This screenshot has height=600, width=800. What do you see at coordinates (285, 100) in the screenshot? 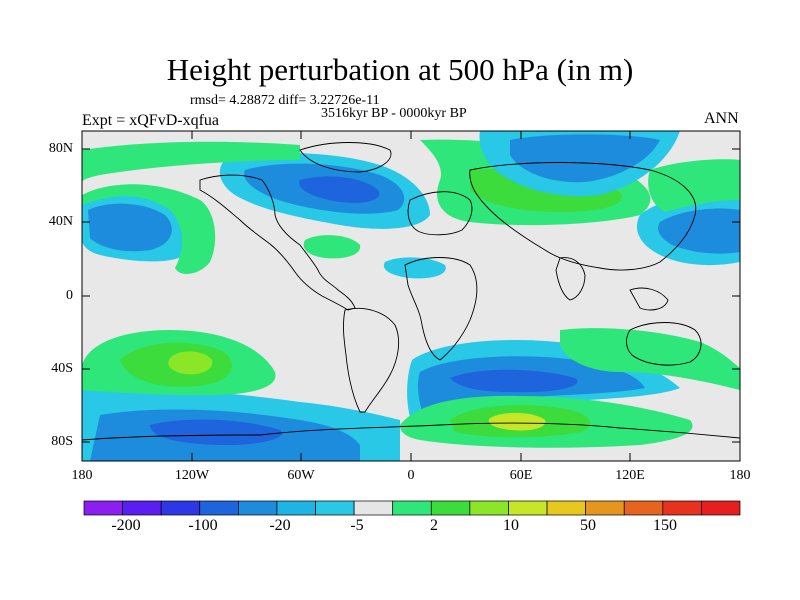
I see `rmsd-stats: rmsd= 4.28872 diff= 3.22726e-11` at bounding box center [285, 100].